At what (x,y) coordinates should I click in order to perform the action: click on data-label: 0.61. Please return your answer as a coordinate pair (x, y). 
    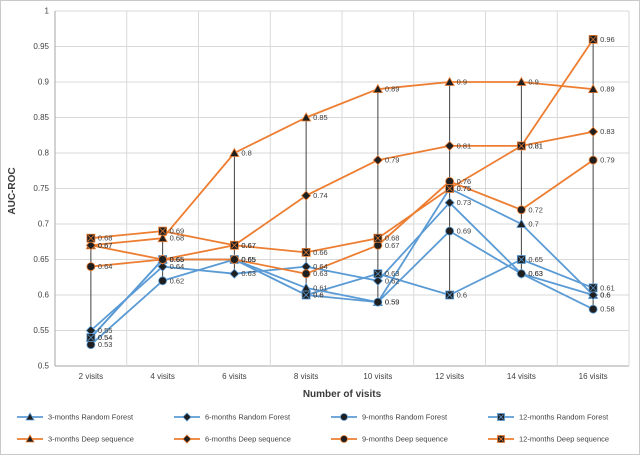
    Looking at the image, I should click on (607, 287).